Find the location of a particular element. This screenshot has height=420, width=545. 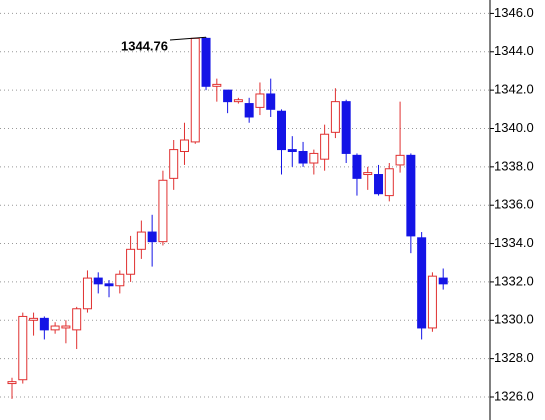

annotation-line is located at coordinates (188, 38).